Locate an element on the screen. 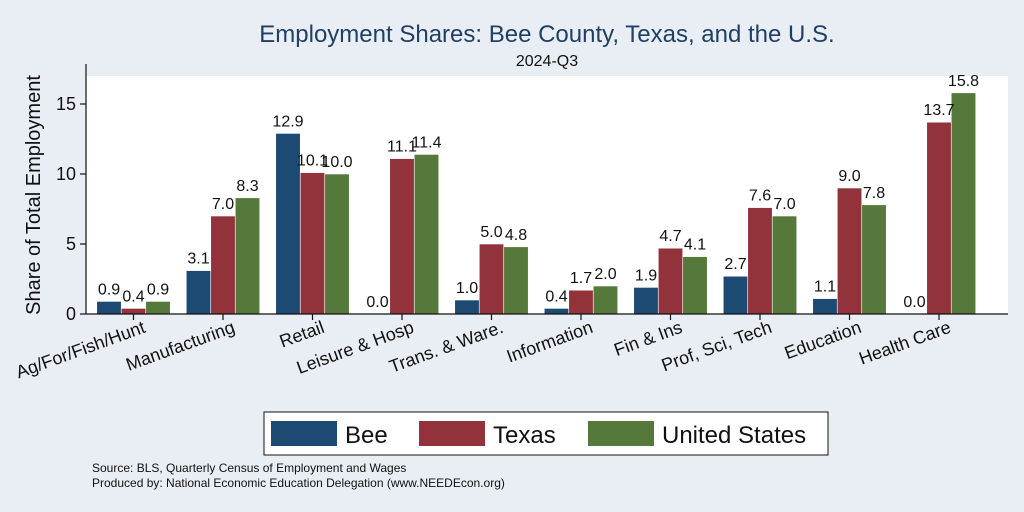 The width and height of the screenshot is (1024, 512). bar-texas-prof-sci-tech is located at coordinates (760, 261).